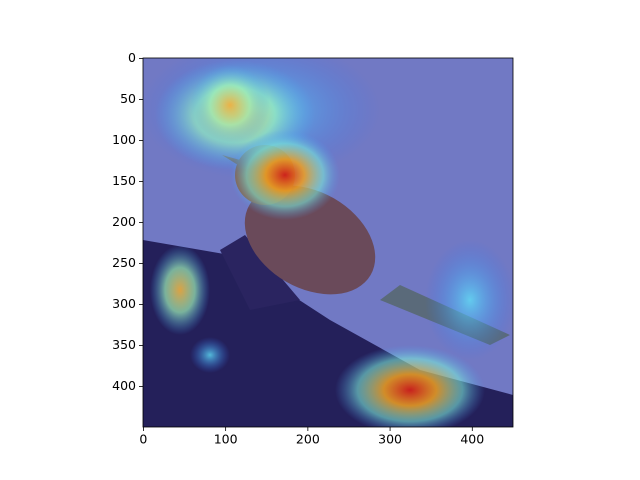  I want to click on y-tick-label: 300, so click(124, 303).